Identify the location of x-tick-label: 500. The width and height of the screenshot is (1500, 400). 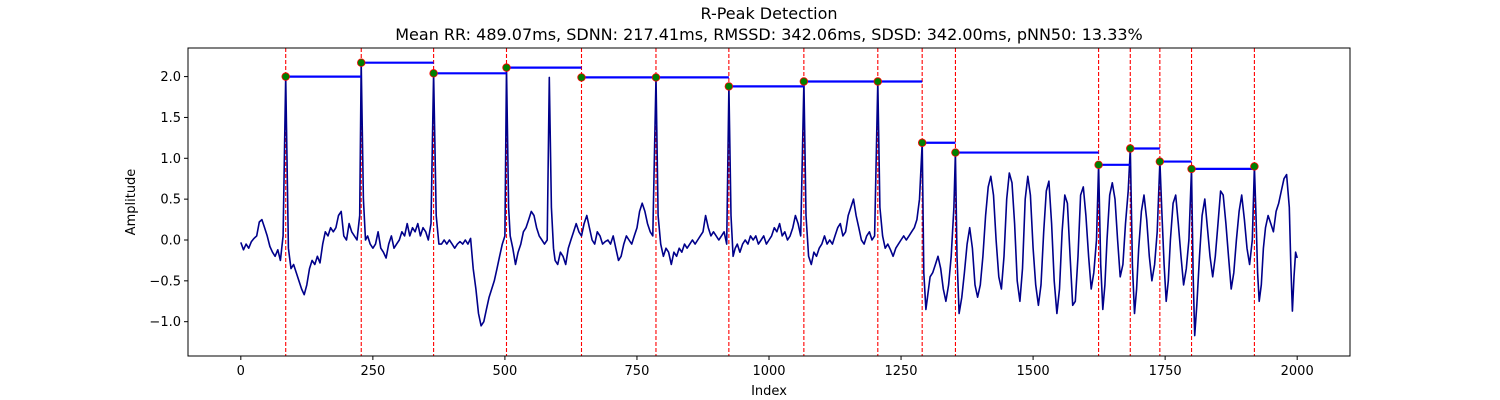
(504, 371).